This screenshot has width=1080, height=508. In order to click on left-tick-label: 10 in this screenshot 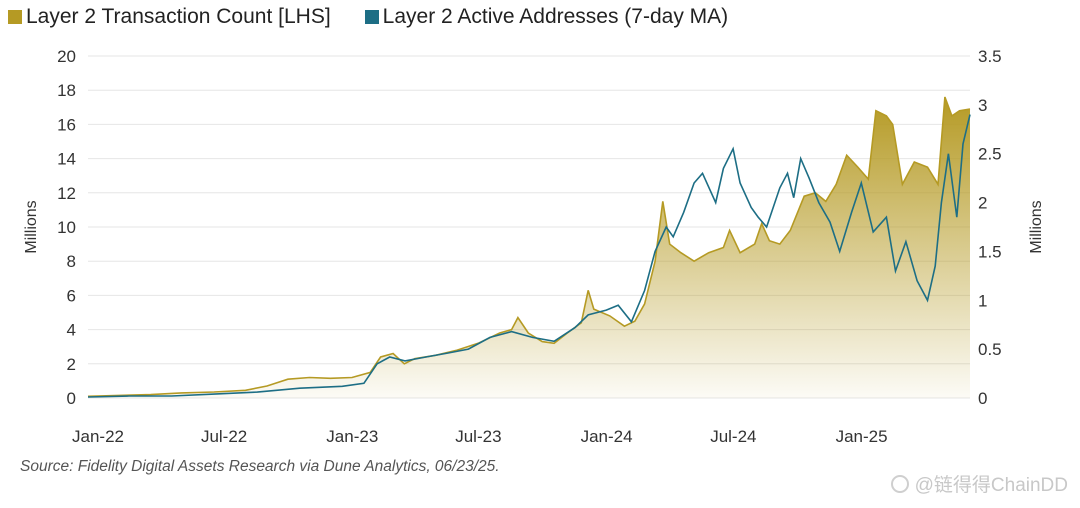, I will do `click(66, 227)`.